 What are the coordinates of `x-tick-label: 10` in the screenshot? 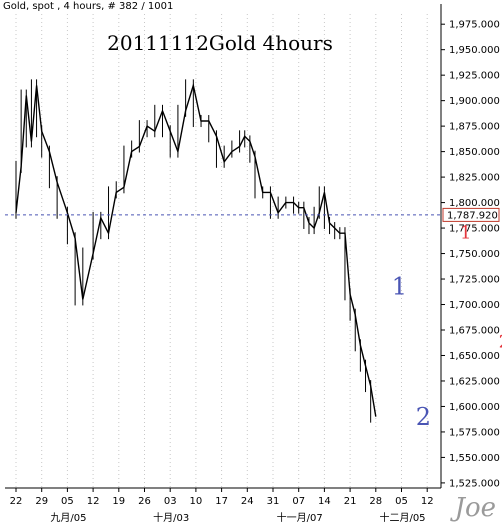 It's located at (196, 501).